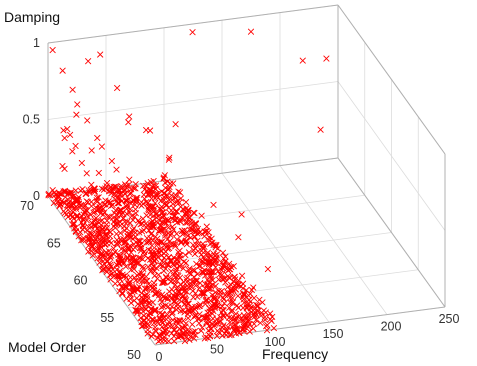 Image resolution: width=477 pixels, height=366 pixels. What do you see at coordinates (47, 347) in the screenshot?
I see `y-axis-title: Model Order` at bounding box center [47, 347].